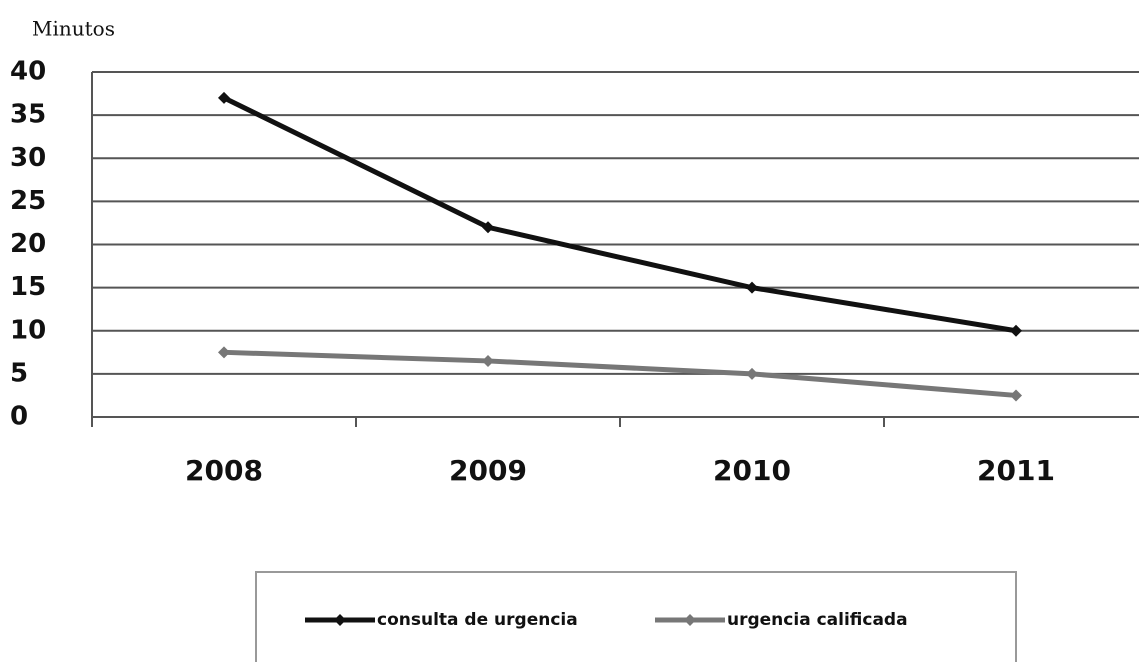 The image size is (1139, 662). What do you see at coordinates (19, 417) in the screenshot?
I see `y-tick-label: 0` at bounding box center [19, 417].